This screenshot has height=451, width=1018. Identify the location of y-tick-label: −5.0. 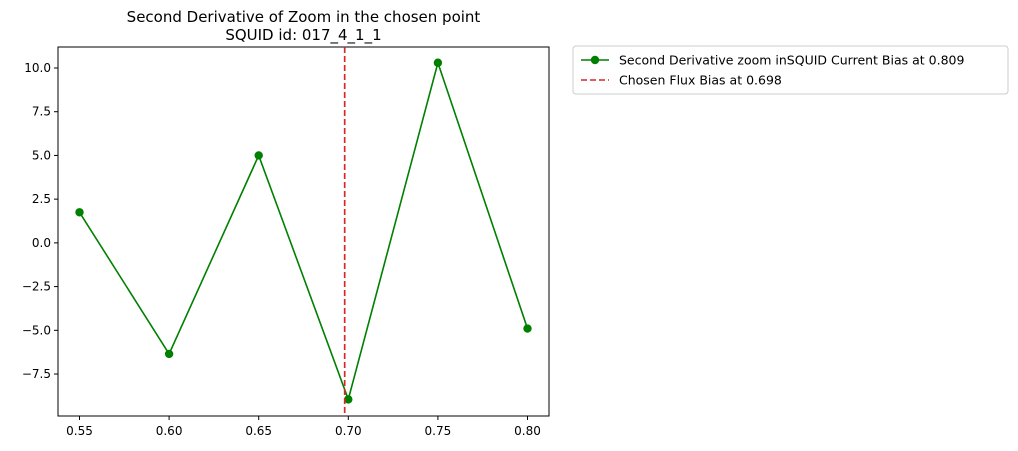
(36, 330).